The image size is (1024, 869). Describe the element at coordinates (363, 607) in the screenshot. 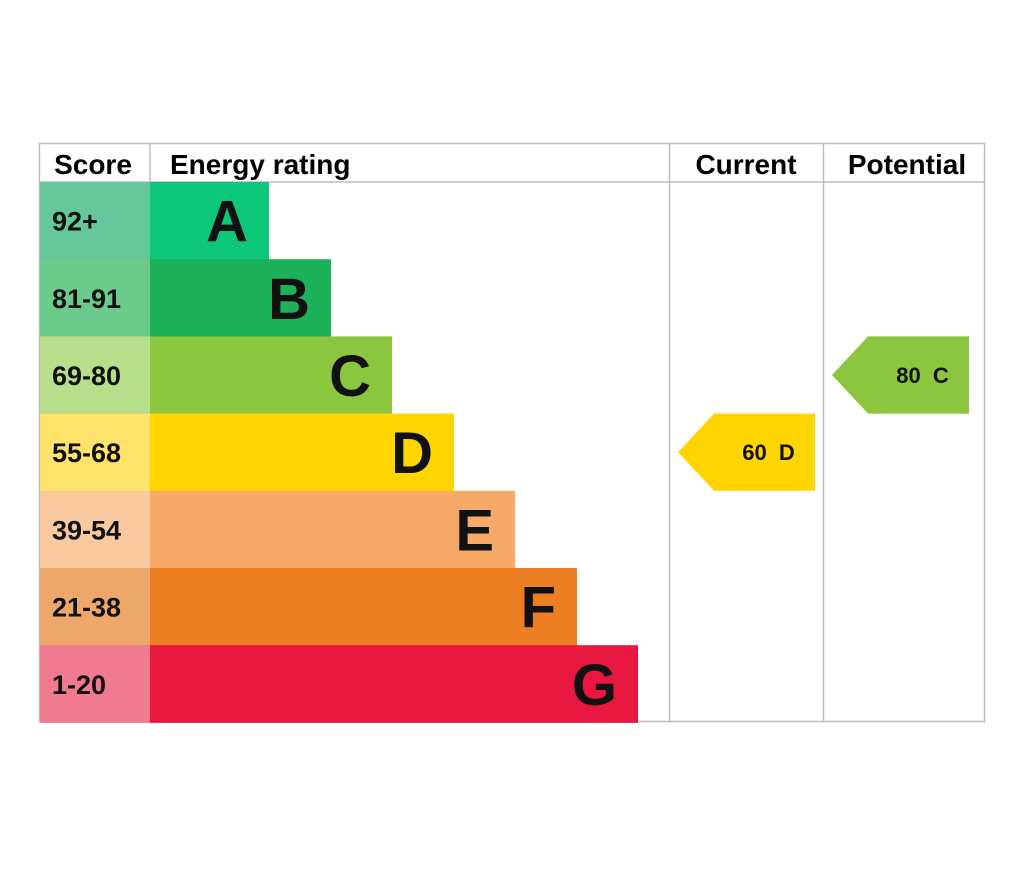

I see `band-bar-f` at that location.